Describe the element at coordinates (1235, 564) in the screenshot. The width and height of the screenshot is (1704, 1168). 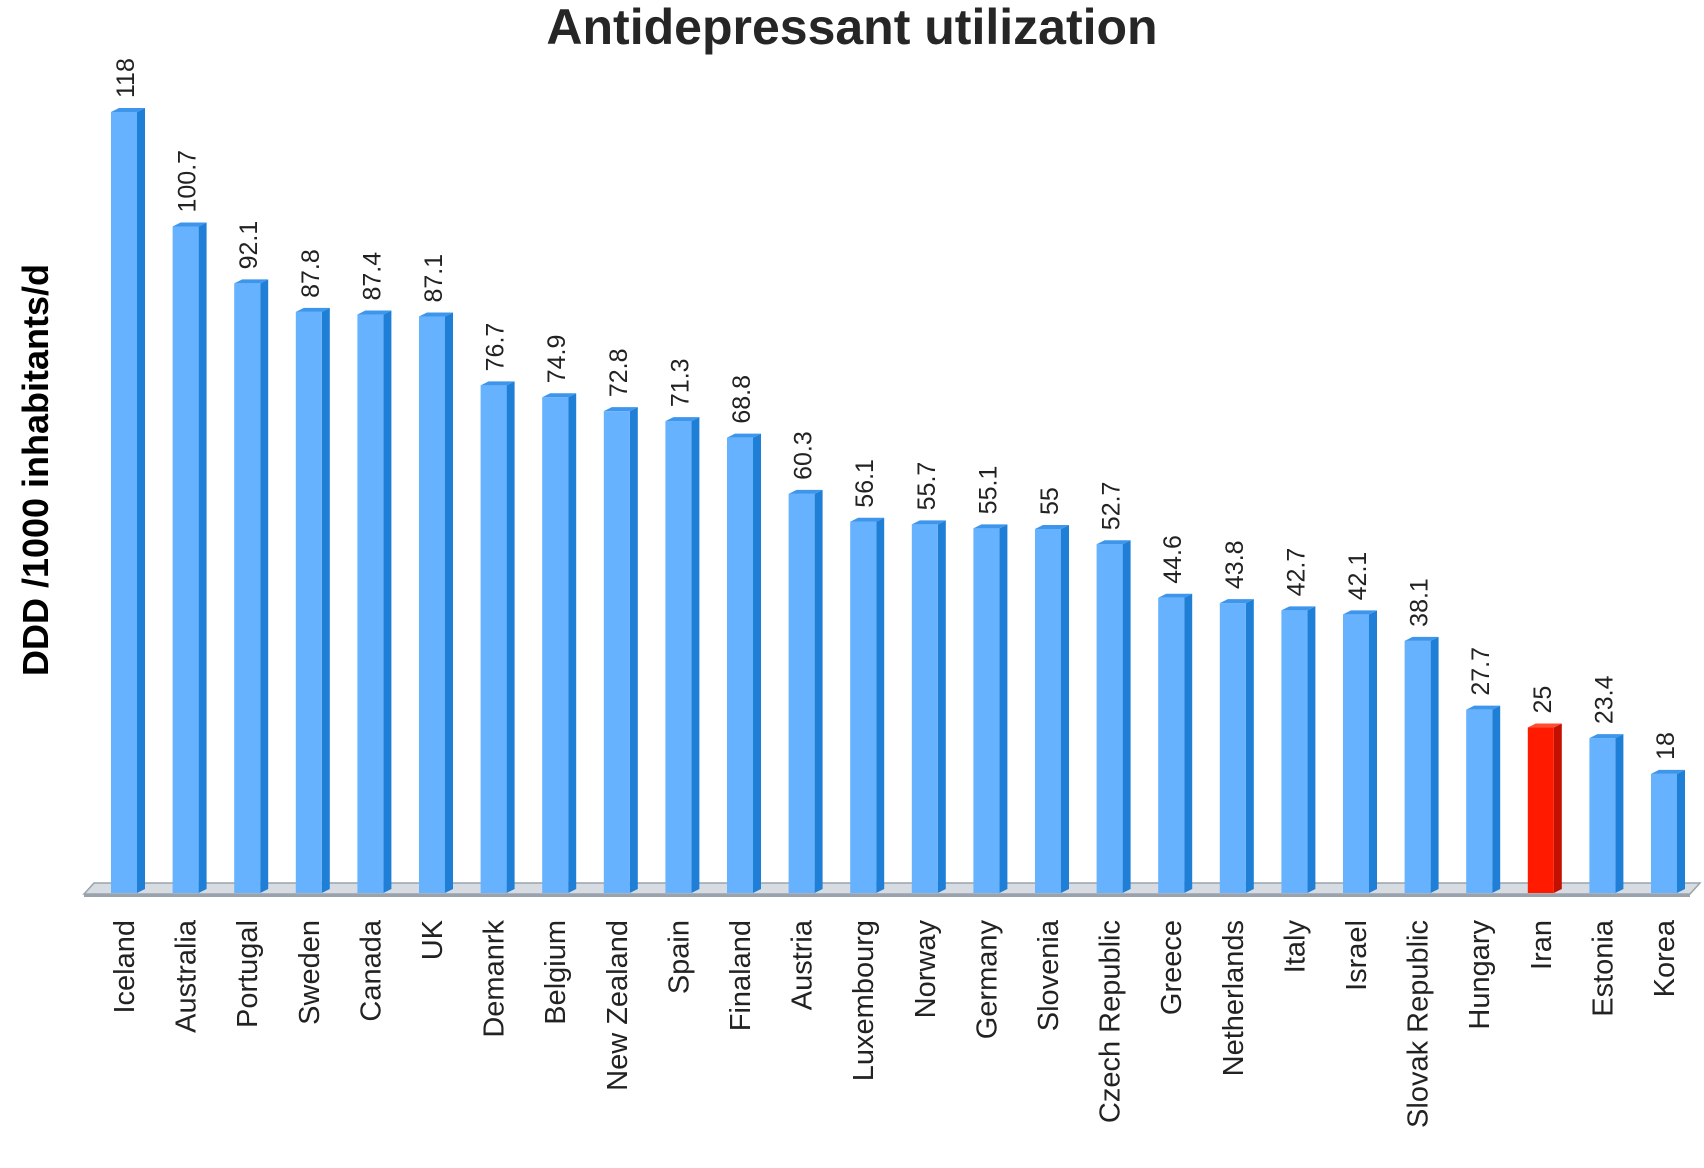
I see `value-label-netherlands: 43.8` at that location.